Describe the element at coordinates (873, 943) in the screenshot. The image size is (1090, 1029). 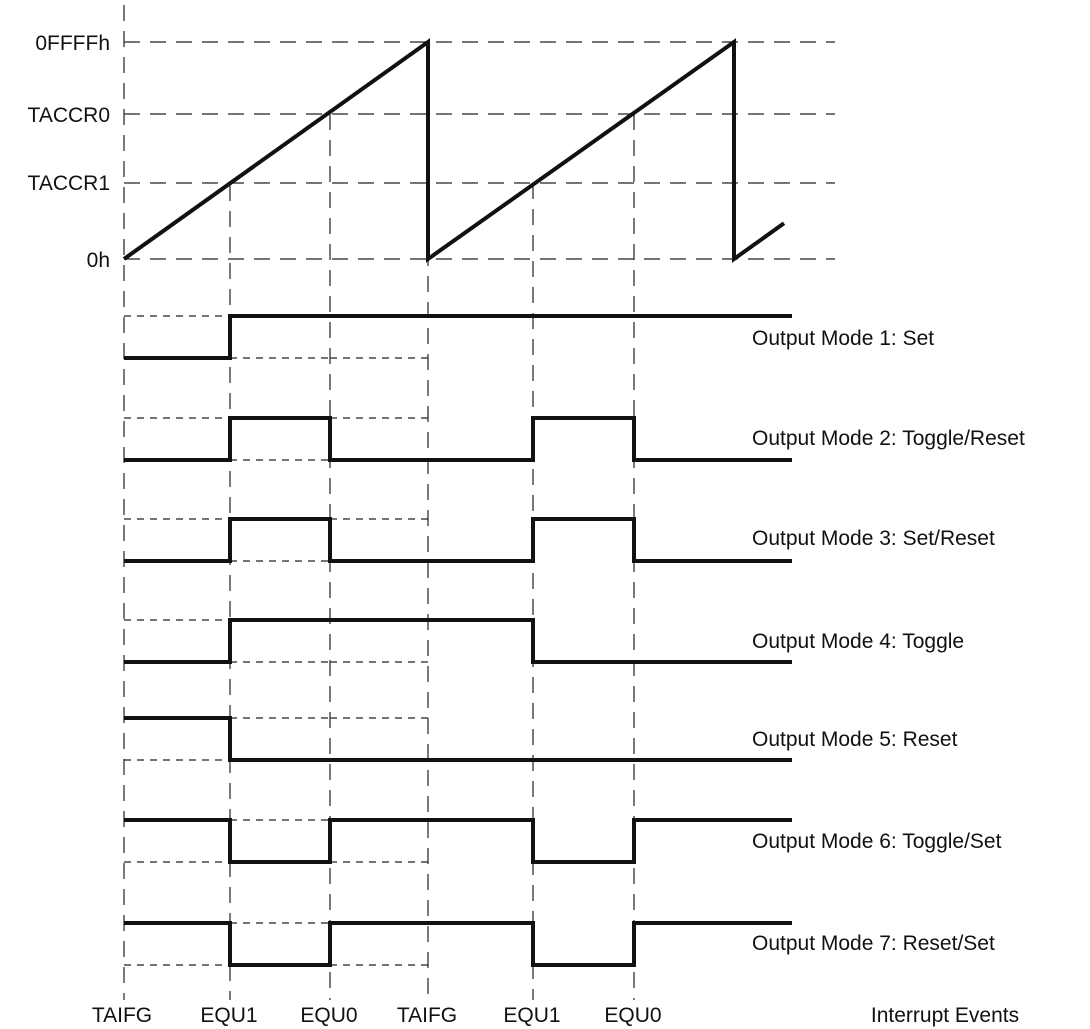
I see `mode-label-7: Output Mode 7: Reset/Set` at that location.